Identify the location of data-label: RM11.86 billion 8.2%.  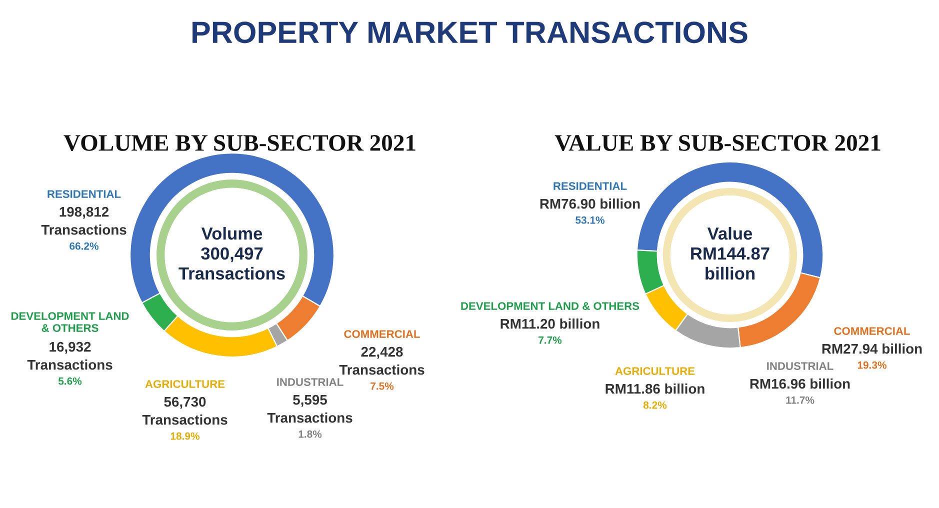
(655, 396).